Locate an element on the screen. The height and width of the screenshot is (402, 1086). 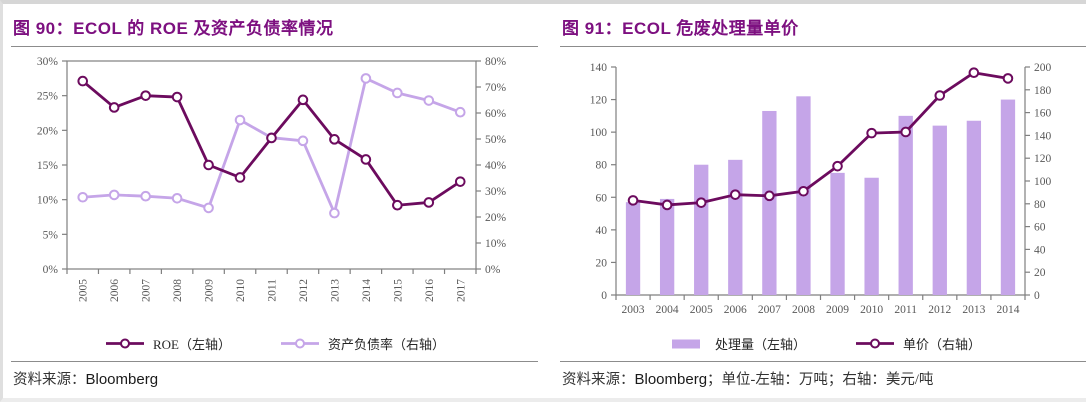
figure-91-legend: 处理量（左轴） 单价（右轴） is located at coordinates (823, 343).